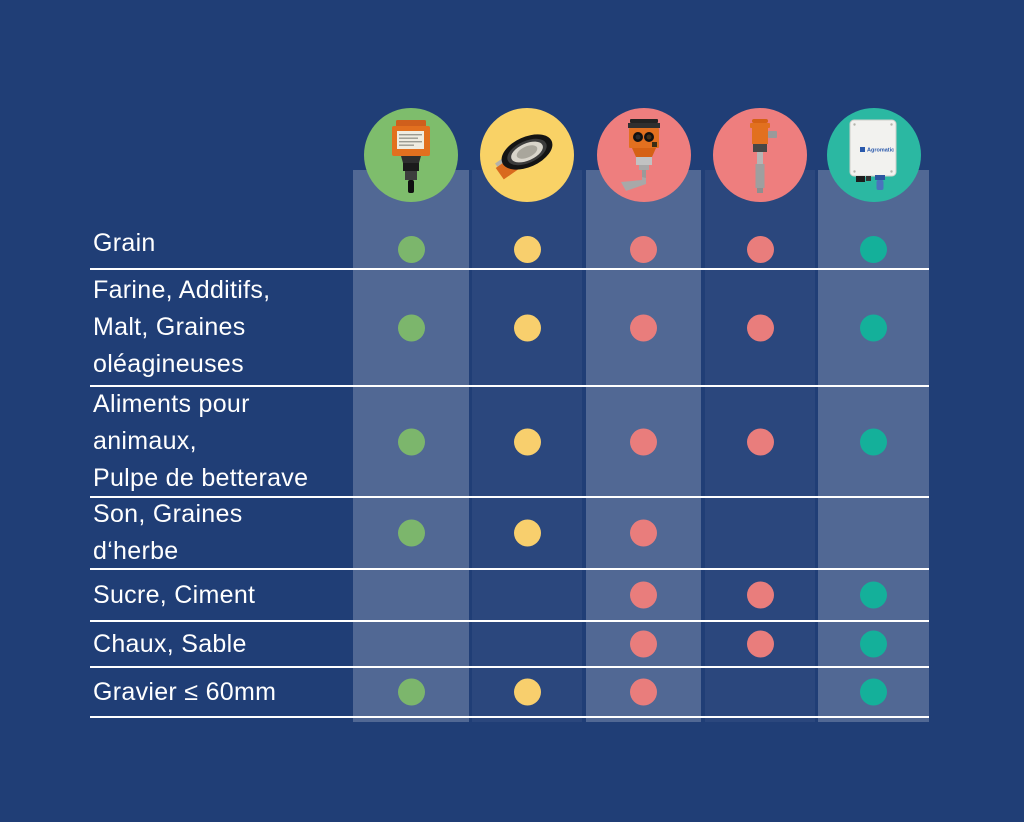 This screenshot has height=822, width=1024. Describe the element at coordinates (509, 596) in the screenshot. I see `table-row: Sucre, Ciment` at that location.